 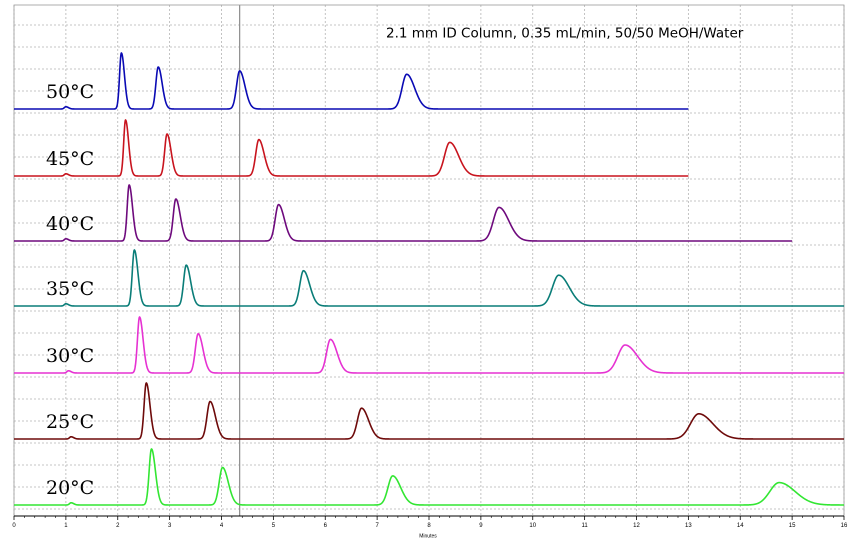 I want to click on series-label-20°C: 20°C, so click(x=70, y=488).